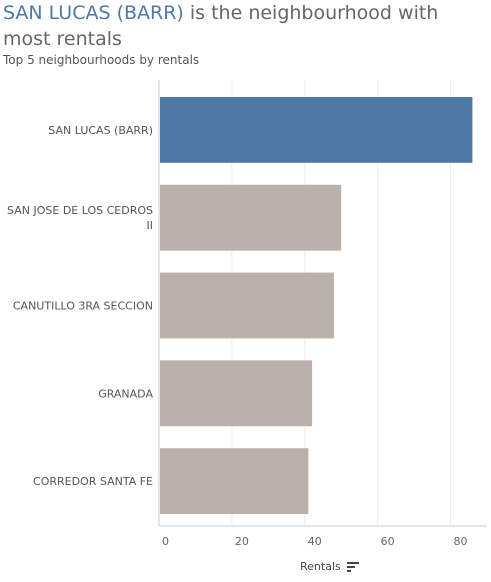  What do you see at coordinates (83, 306) in the screenshot?
I see `category-label: CANUTILLO 3RA SECCION` at bounding box center [83, 306].